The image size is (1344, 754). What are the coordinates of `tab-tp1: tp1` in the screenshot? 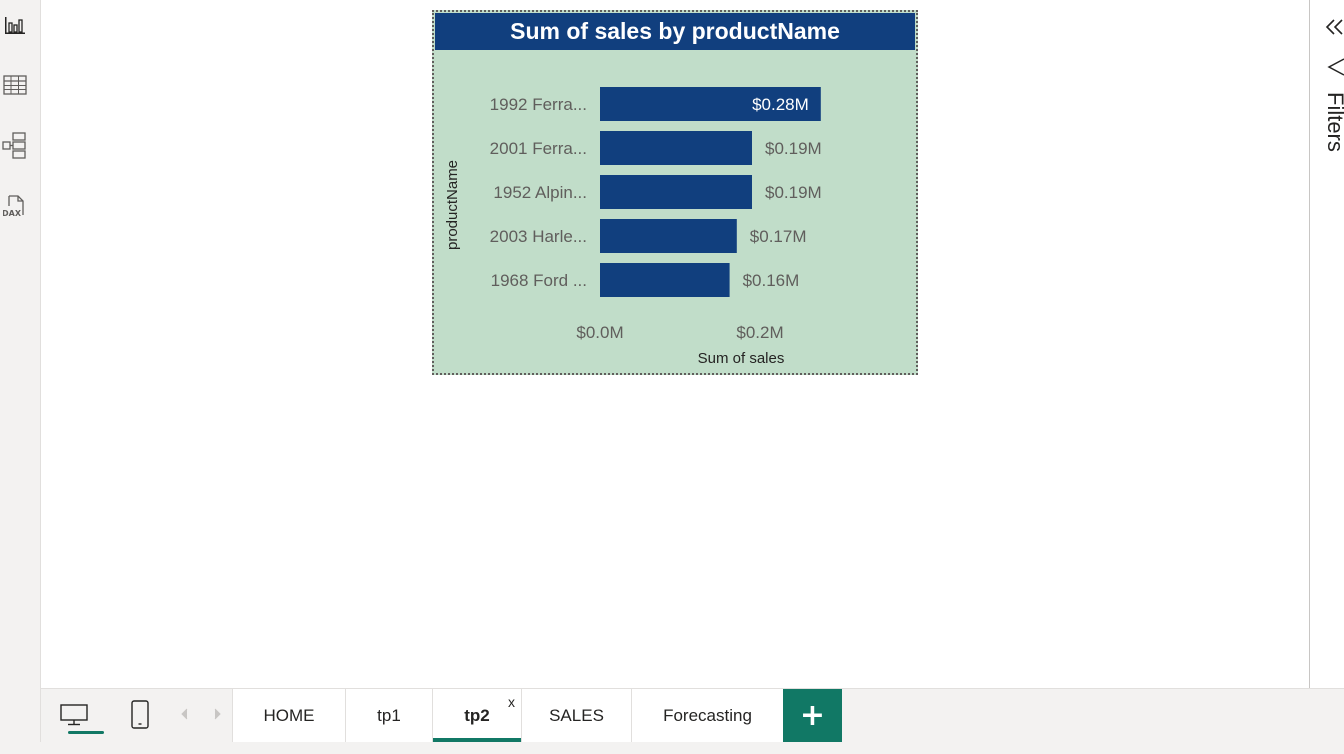 It's located at (388, 715).